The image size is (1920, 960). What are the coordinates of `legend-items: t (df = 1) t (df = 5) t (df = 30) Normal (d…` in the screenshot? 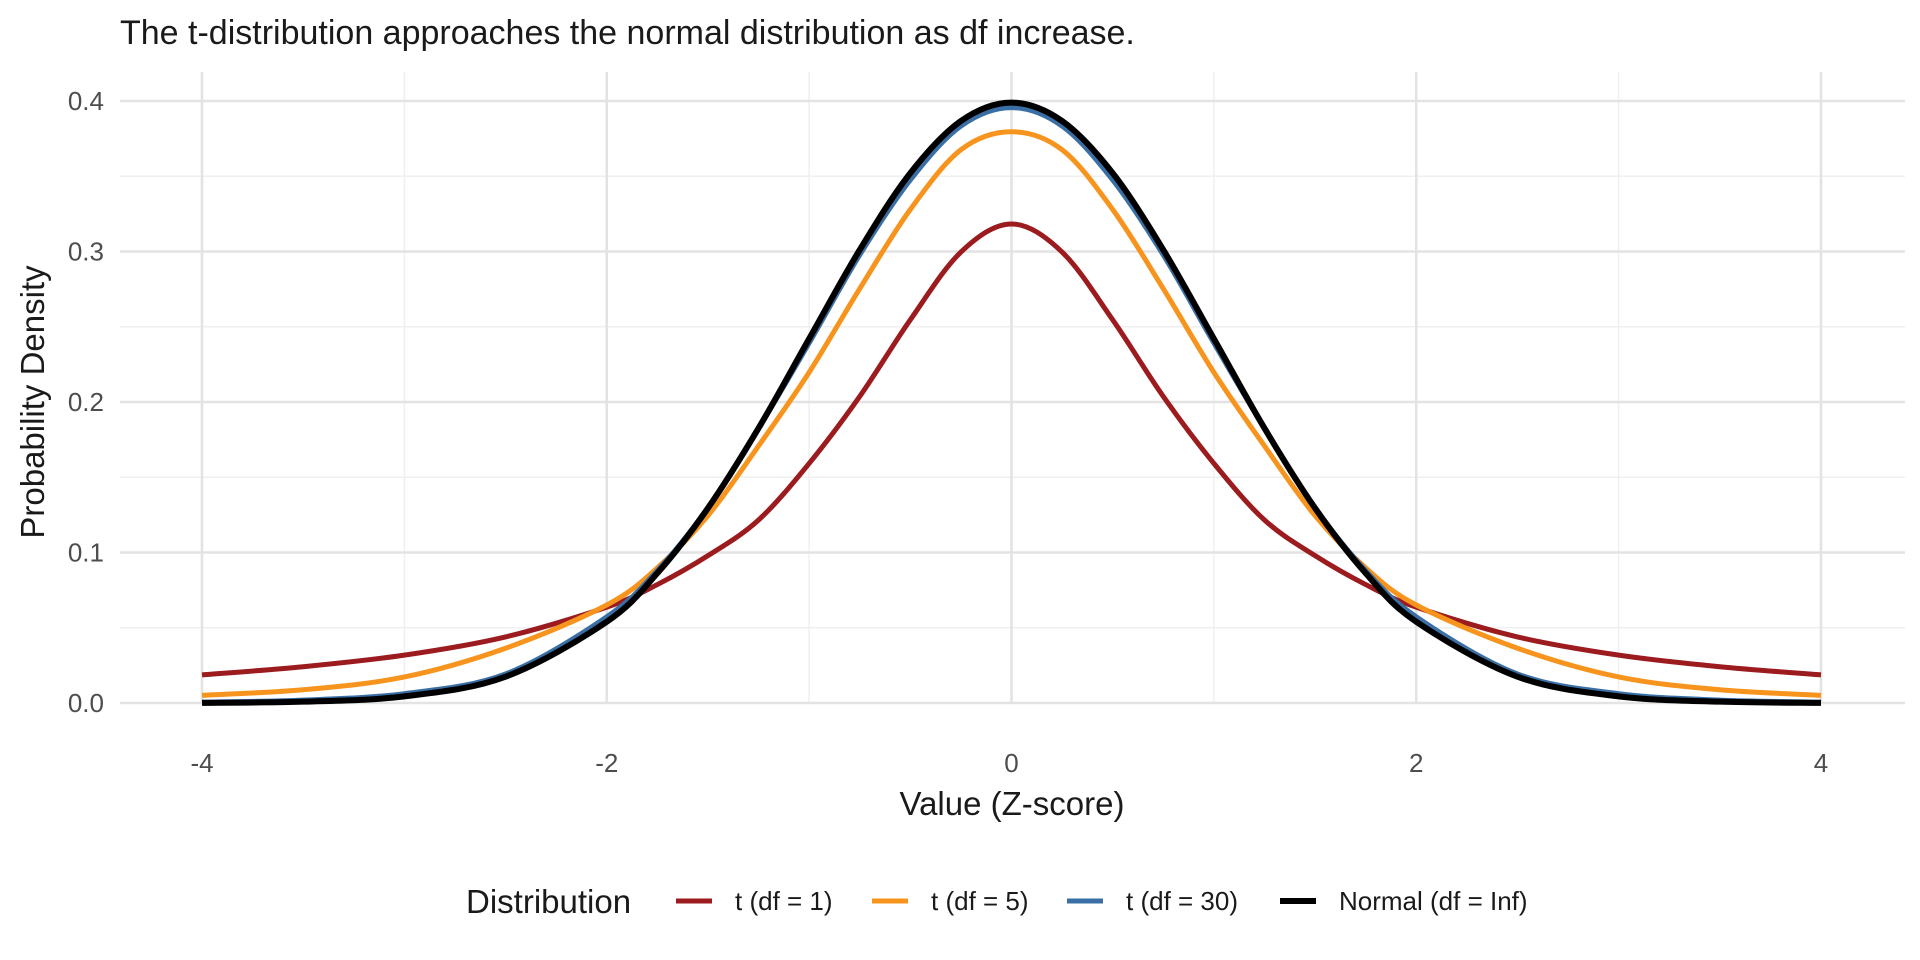 It's located at (1102, 901).